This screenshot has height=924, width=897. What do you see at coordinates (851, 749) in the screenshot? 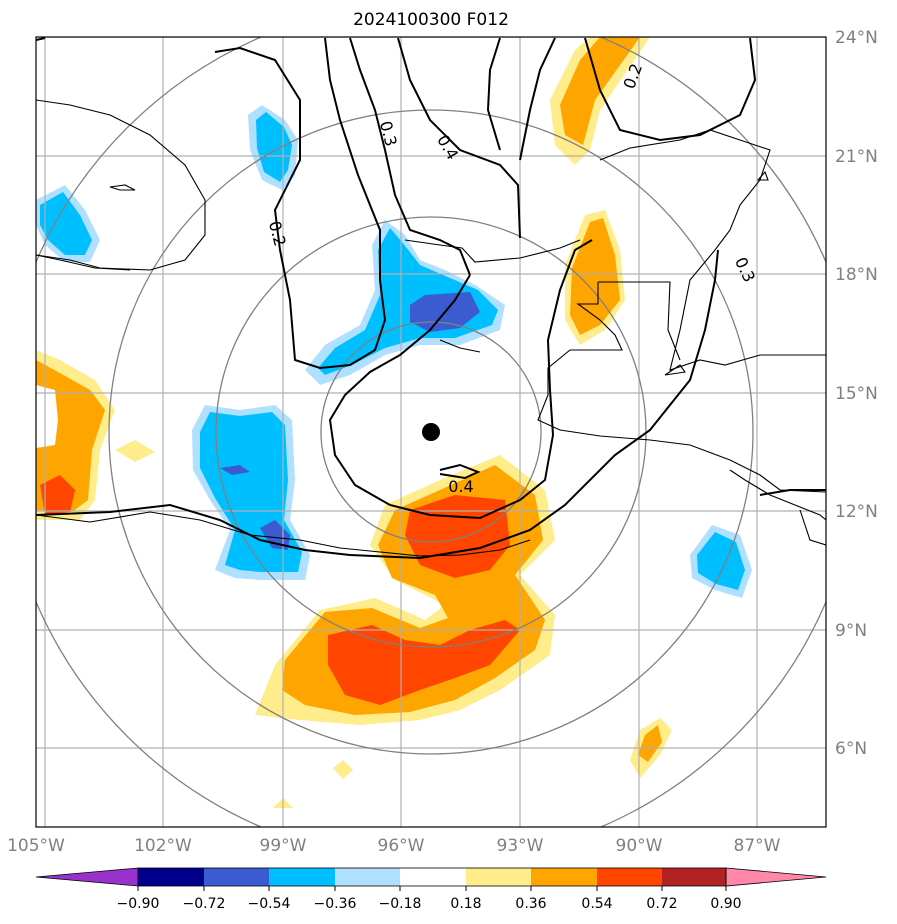
I see `lat-tick-label: 6°N` at bounding box center [851, 749].